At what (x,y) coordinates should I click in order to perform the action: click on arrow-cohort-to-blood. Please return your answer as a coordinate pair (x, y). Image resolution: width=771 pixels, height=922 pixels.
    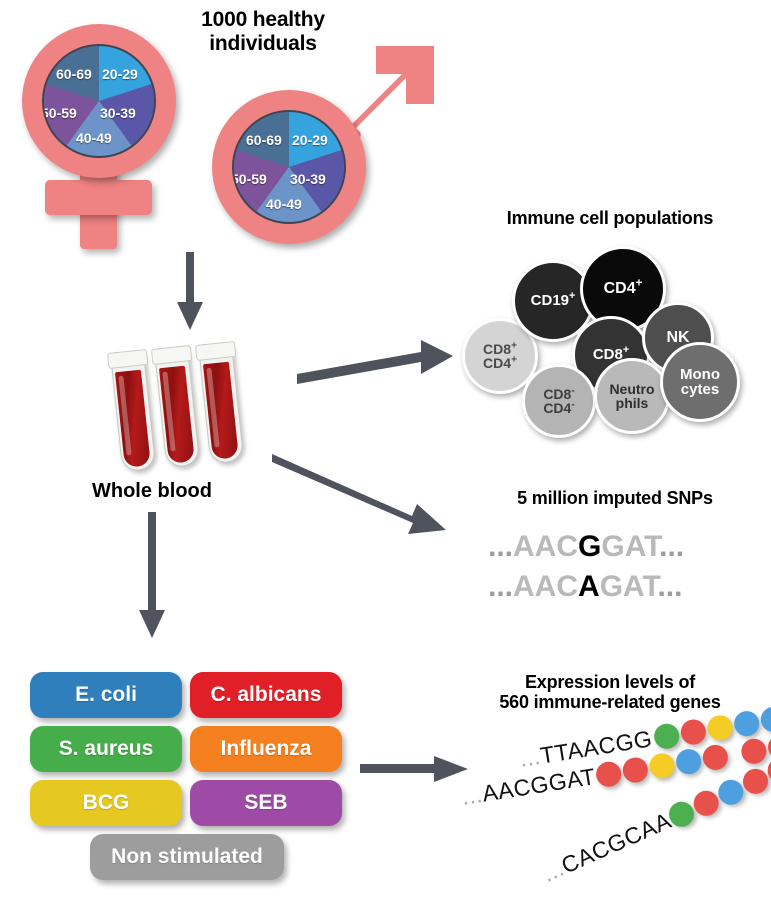
    Looking at the image, I should click on (190, 292).